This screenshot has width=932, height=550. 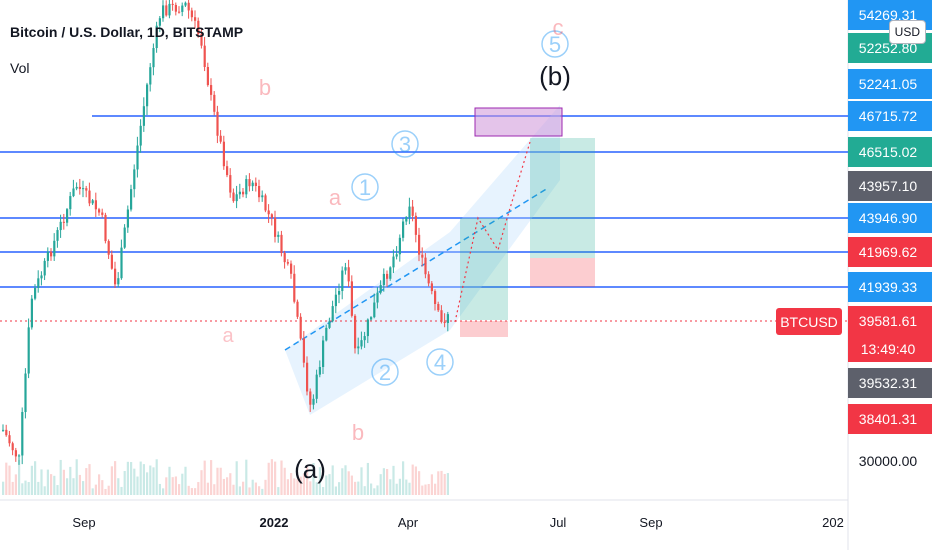 What do you see at coordinates (888, 84) in the screenshot?
I see `price-tag-label: 52241.05` at bounding box center [888, 84].